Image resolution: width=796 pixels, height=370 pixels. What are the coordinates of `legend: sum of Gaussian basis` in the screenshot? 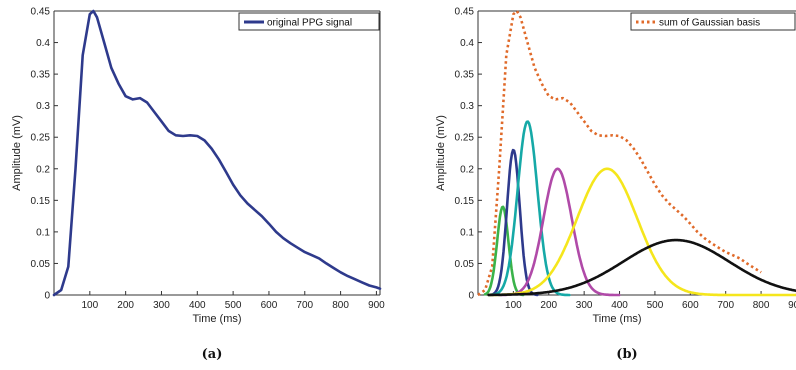 It's located at (713, 21).